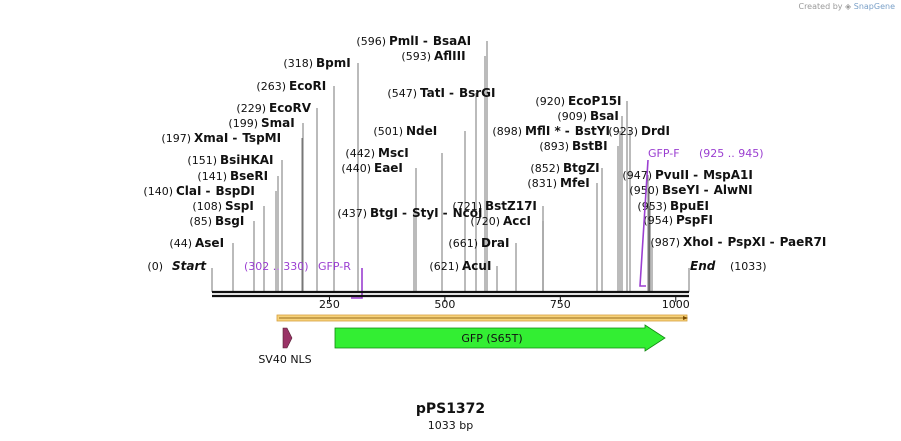 This screenshot has width=901, height=441. I want to click on site-position: (923), so click(623, 131).